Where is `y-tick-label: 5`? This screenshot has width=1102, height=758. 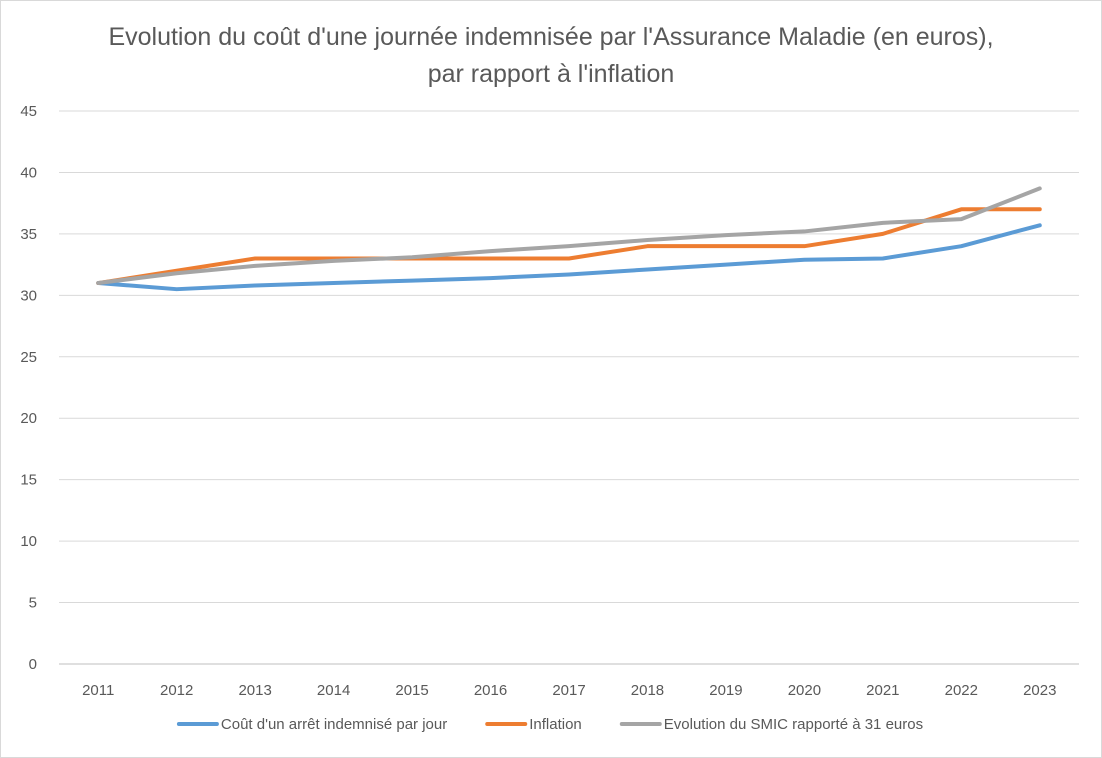
y-tick-label: 5 is located at coordinates (33, 603).